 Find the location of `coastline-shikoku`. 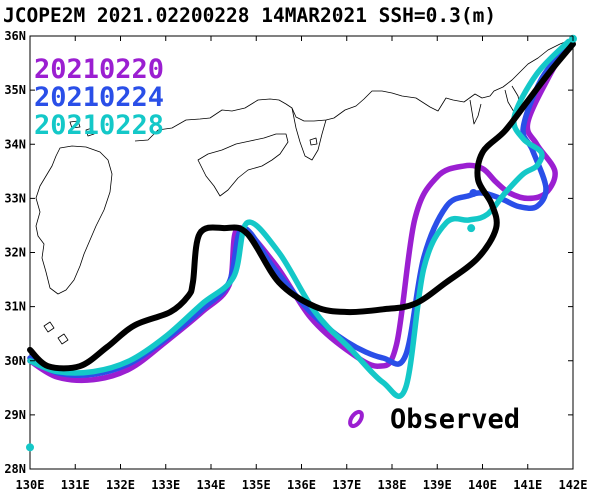

coastline-shikoku is located at coordinates (243, 165).